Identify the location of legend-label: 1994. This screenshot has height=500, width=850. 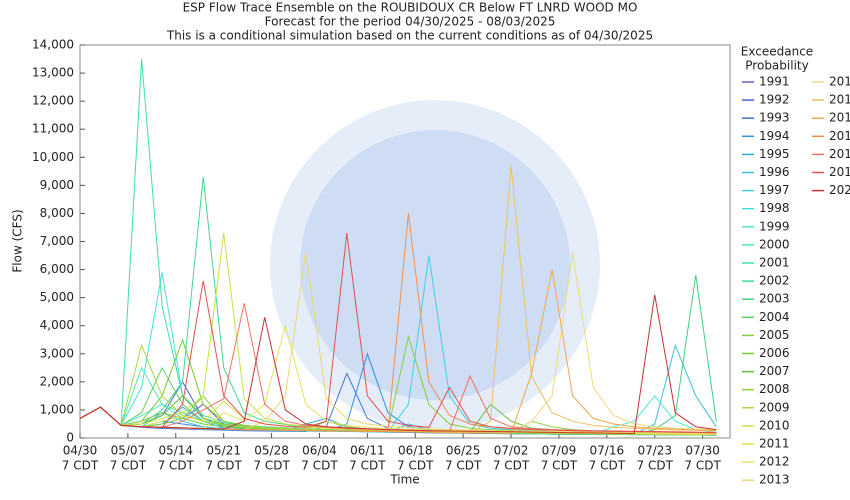
(774, 136).